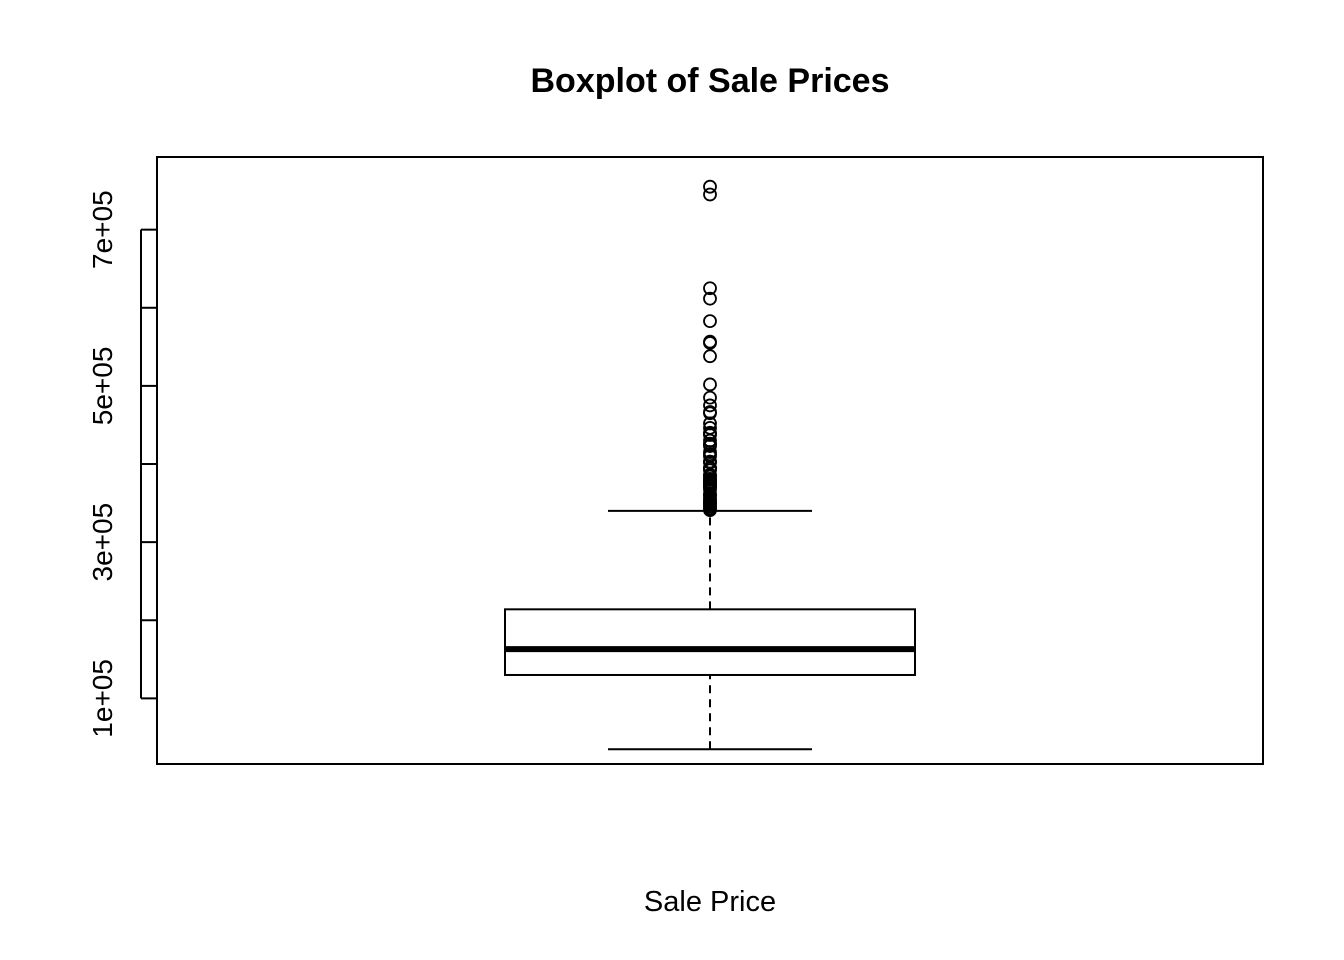 Image resolution: width=1344 pixels, height=960 pixels. Describe the element at coordinates (102, 542) in the screenshot. I see `y-tick-label: 3e+05` at that location.